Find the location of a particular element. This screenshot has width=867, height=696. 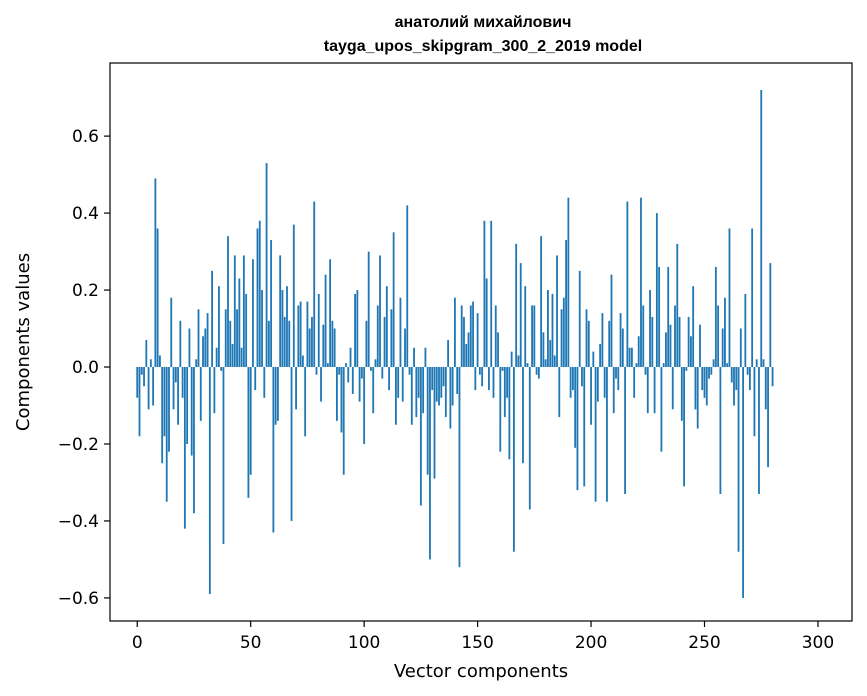

chart-title: анатолий михайлович is located at coordinates (483, 22).